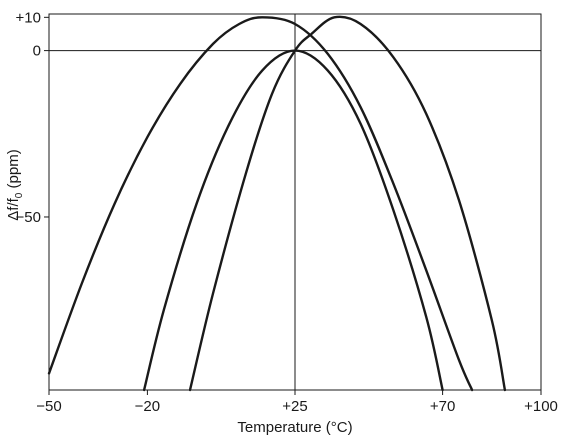 This screenshot has width=565, height=437. I want to click on y-tick-label: −50, so click(28, 217).